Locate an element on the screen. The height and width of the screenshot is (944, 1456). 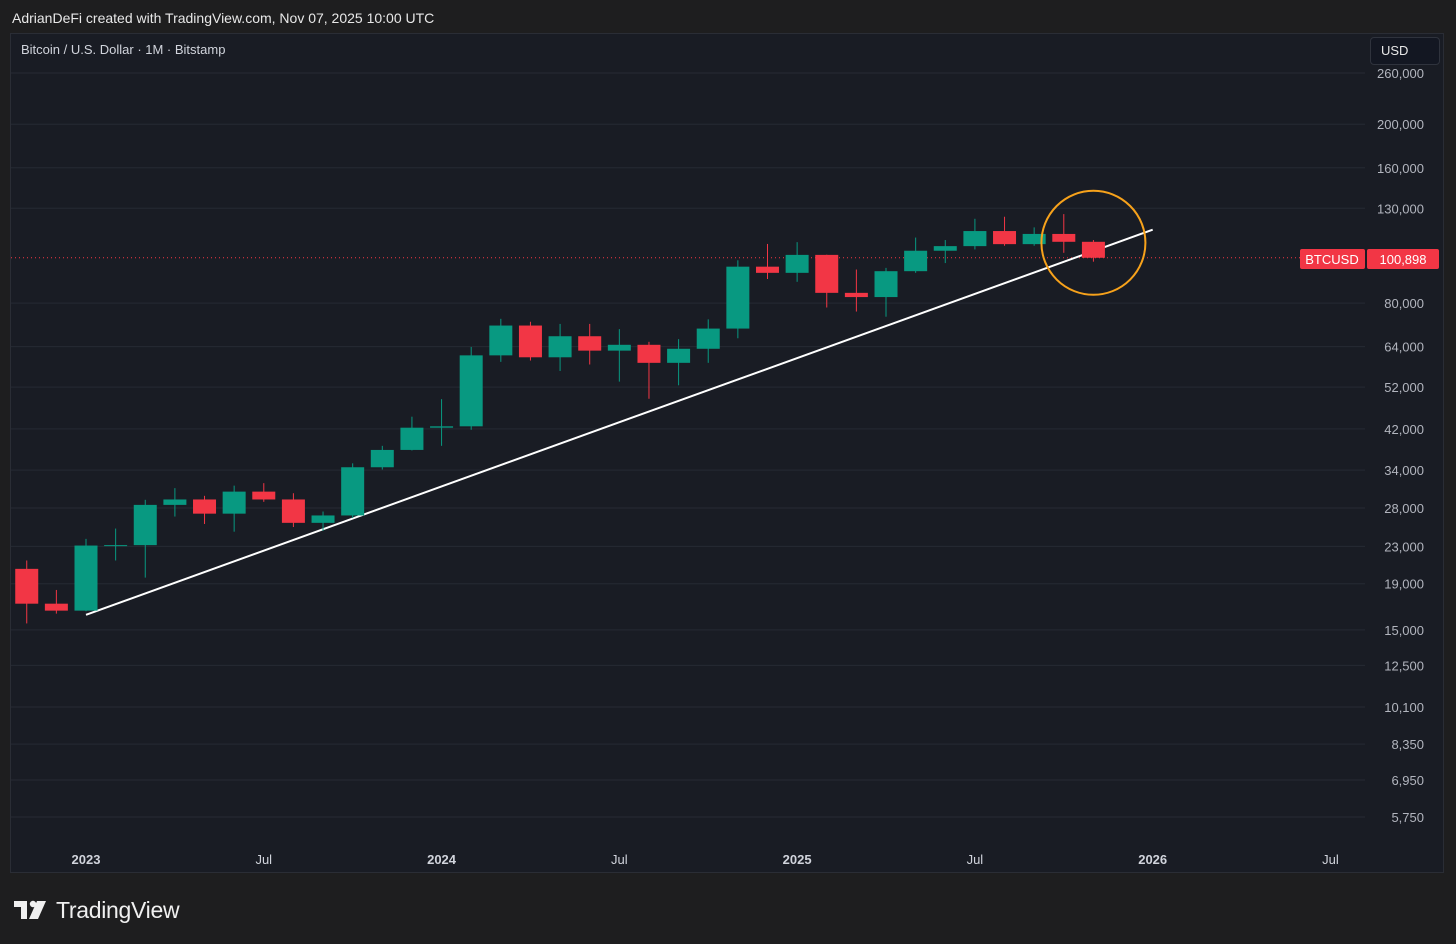
y-tick-label: 28,000 is located at coordinates (1404, 508).